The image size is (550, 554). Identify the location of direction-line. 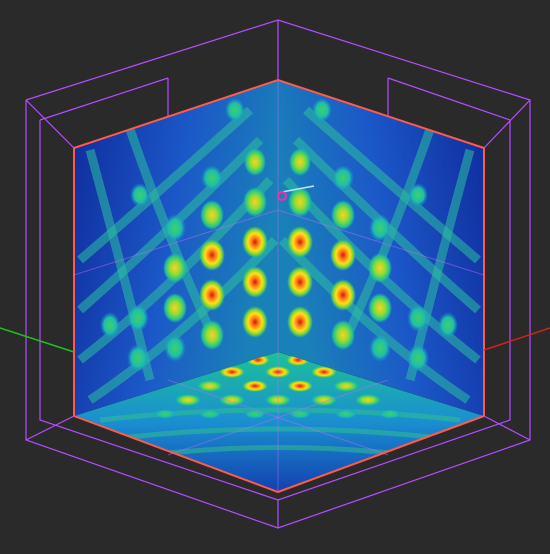
(298, 189).